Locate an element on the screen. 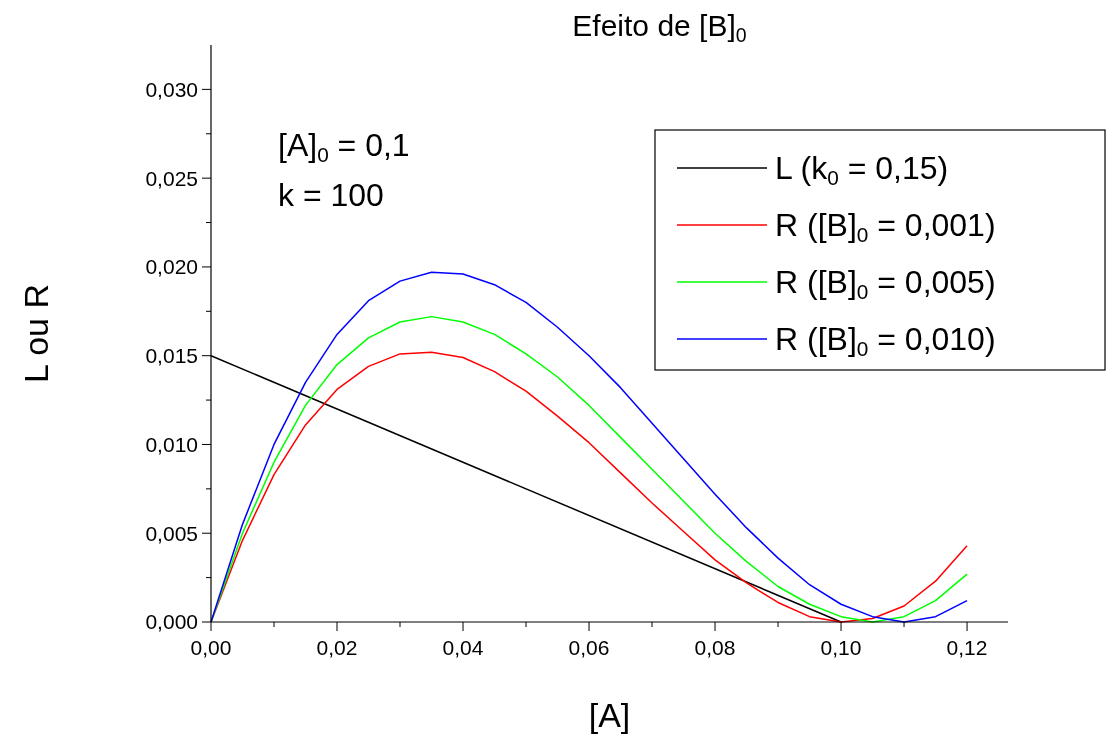 The width and height of the screenshot is (1119, 747). y-tick-label: 0,020 is located at coordinates (171, 267).